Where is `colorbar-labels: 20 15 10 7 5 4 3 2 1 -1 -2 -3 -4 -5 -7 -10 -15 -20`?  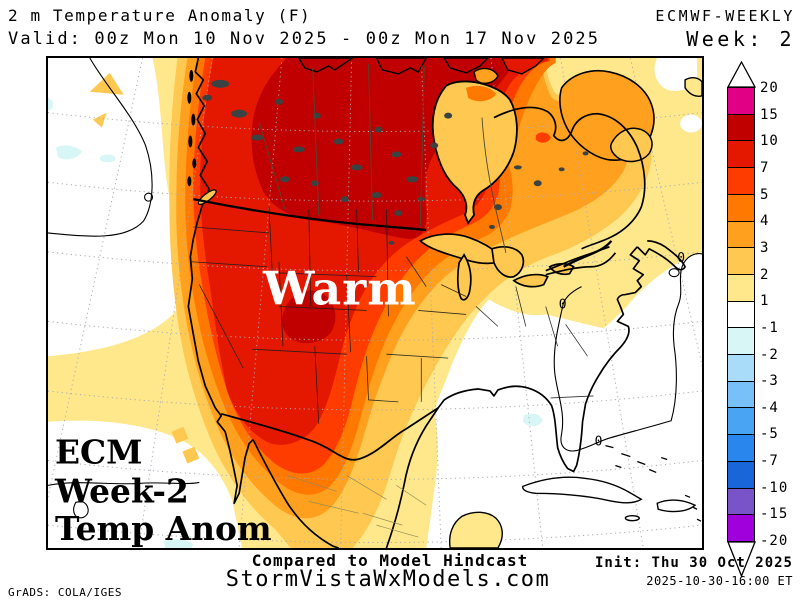 colorbar-labels: 20 15 10 7 5 4 3 2 1 -1 -2 -3 -4 -5 -7 -10 -15 -20 is located at coordinates (779, 315).